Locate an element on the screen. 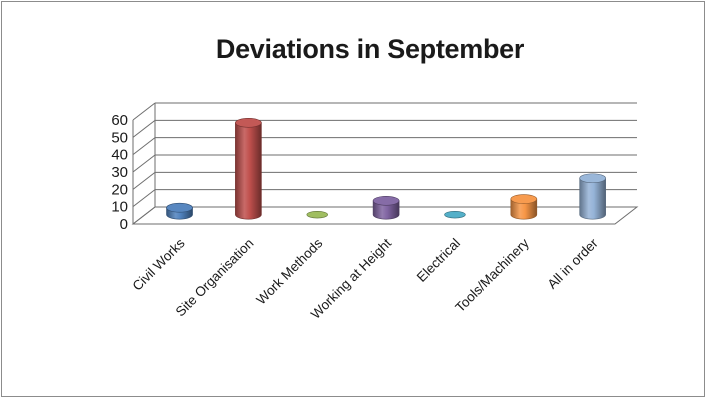  y-tick-label: 30 is located at coordinates (119, 172).